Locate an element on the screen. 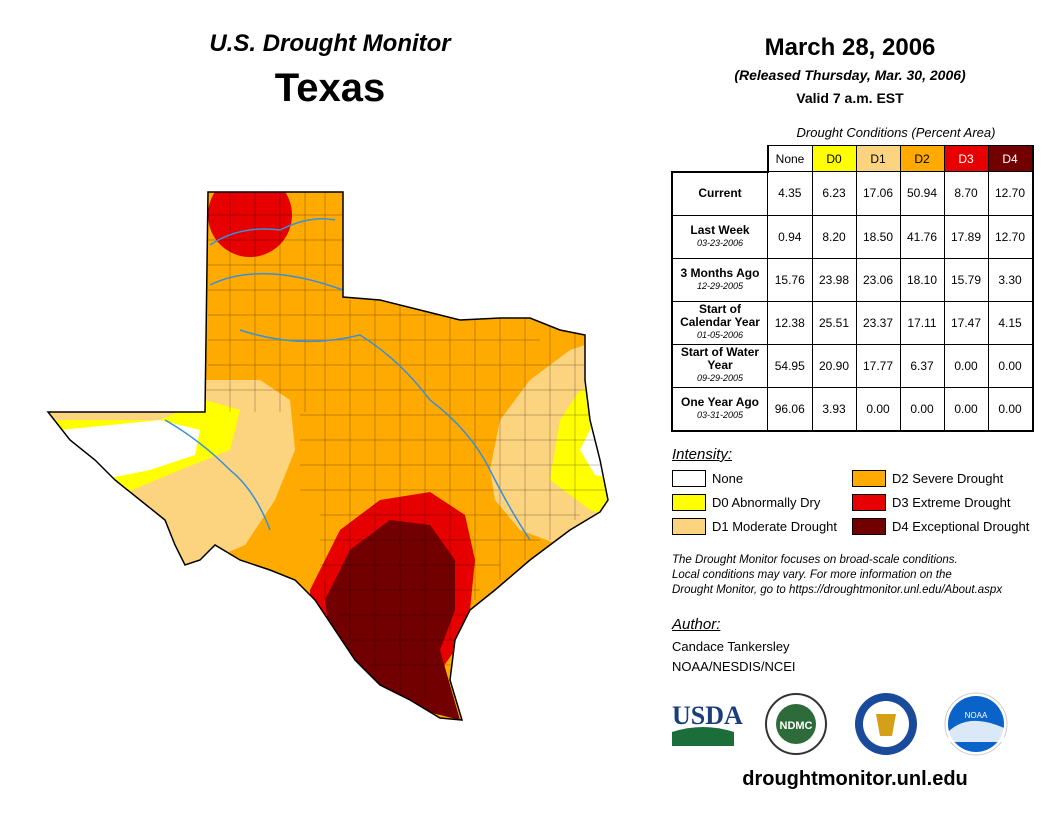 The height and width of the screenshot is (816, 1056). cell-value: 12.38 is located at coordinates (790, 322).